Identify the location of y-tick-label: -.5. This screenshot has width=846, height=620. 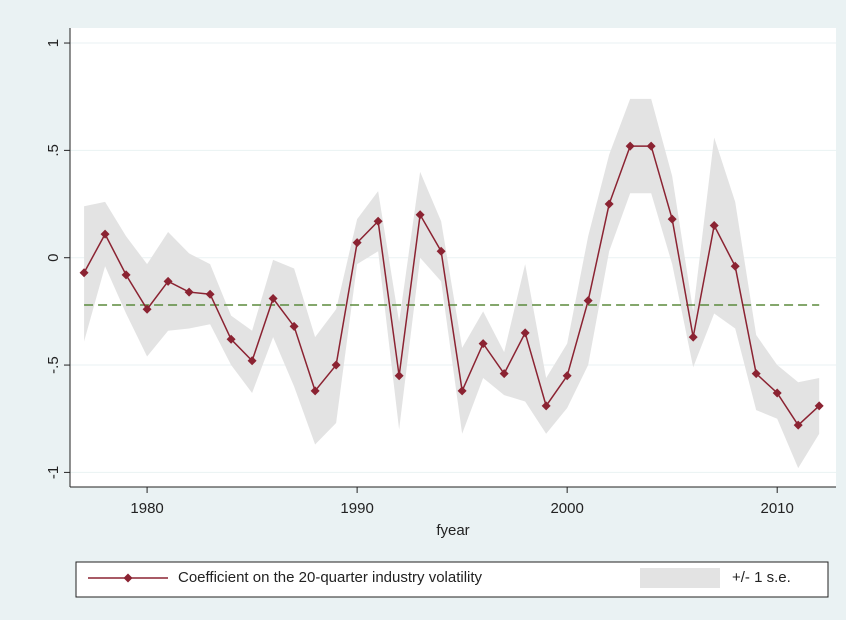
(53, 365).